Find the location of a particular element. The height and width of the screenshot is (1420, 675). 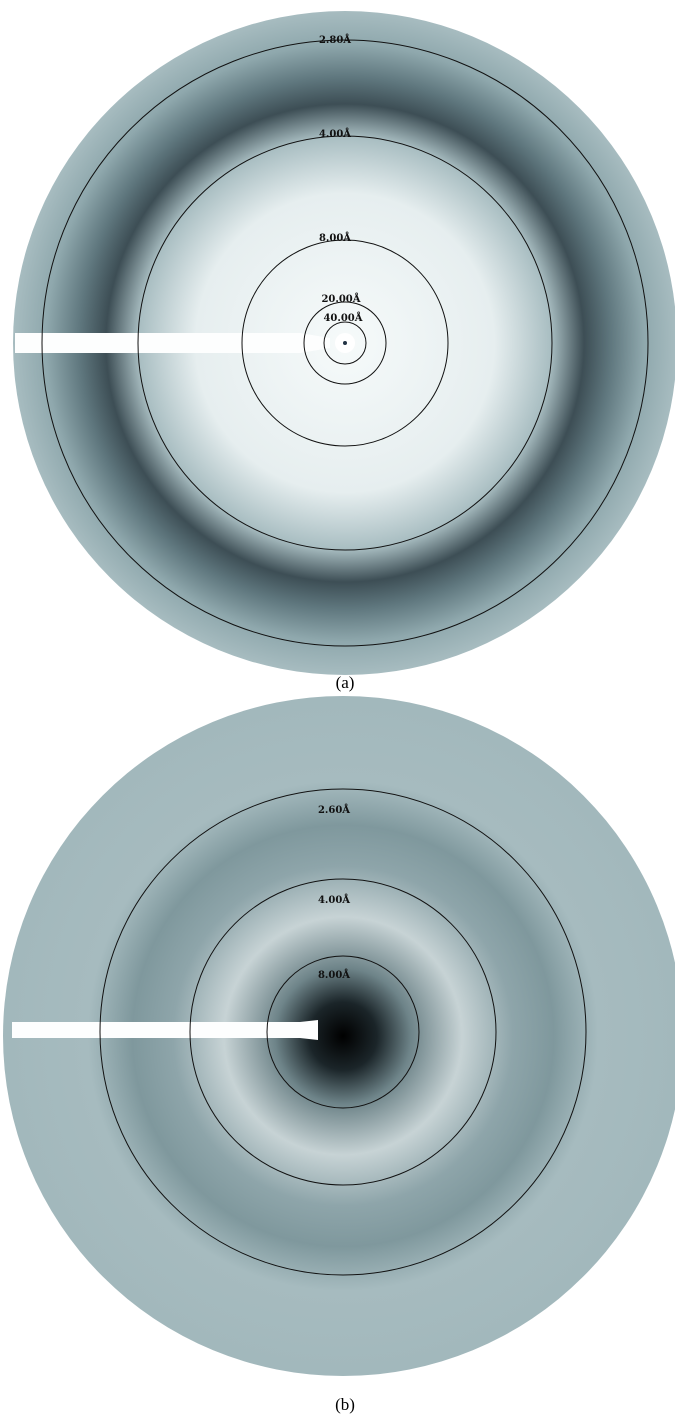

ring-label: 2.60Å is located at coordinates (334, 810).